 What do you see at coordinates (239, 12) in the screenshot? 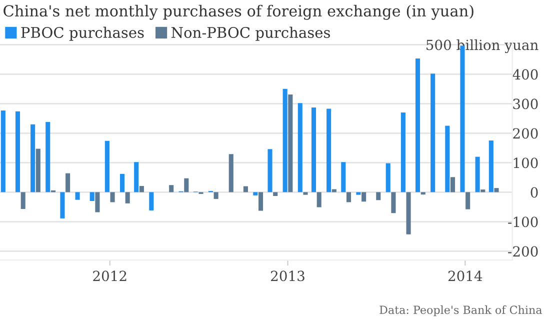
I see `chart-title: China's net monthly purchases of foreign exchange (in yuan)` at bounding box center [239, 12].